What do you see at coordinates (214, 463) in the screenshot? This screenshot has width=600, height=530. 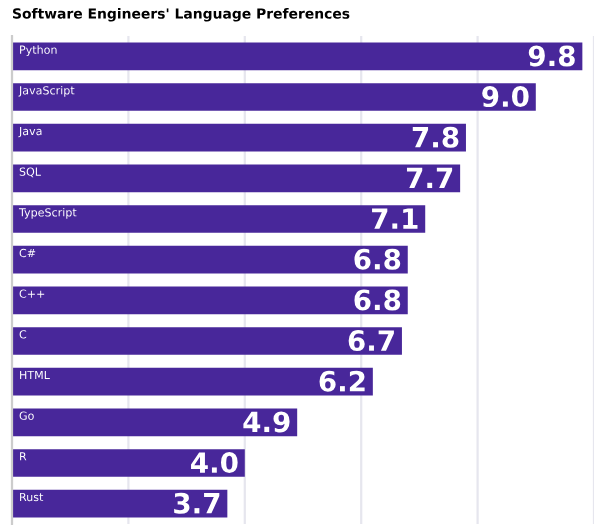 I see `data-label: 4.0` at bounding box center [214, 463].